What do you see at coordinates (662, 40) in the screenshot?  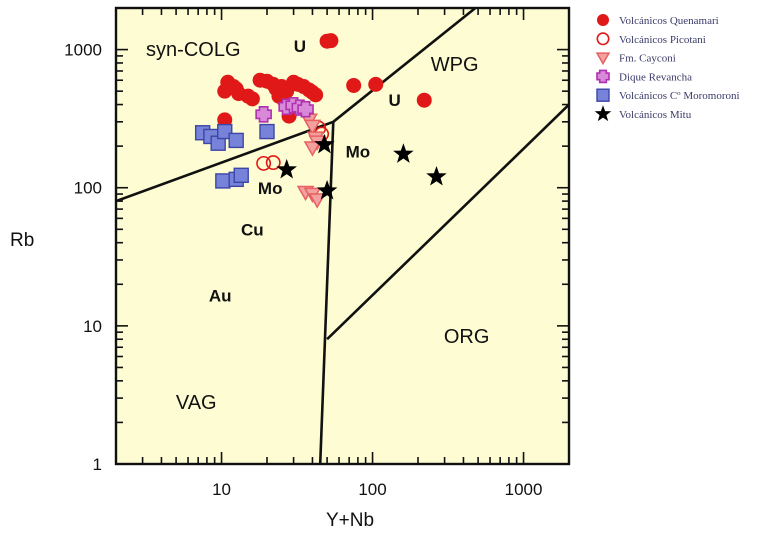 I see `legend-entry-label: Volcánicos Picotani` at bounding box center [662, 40].